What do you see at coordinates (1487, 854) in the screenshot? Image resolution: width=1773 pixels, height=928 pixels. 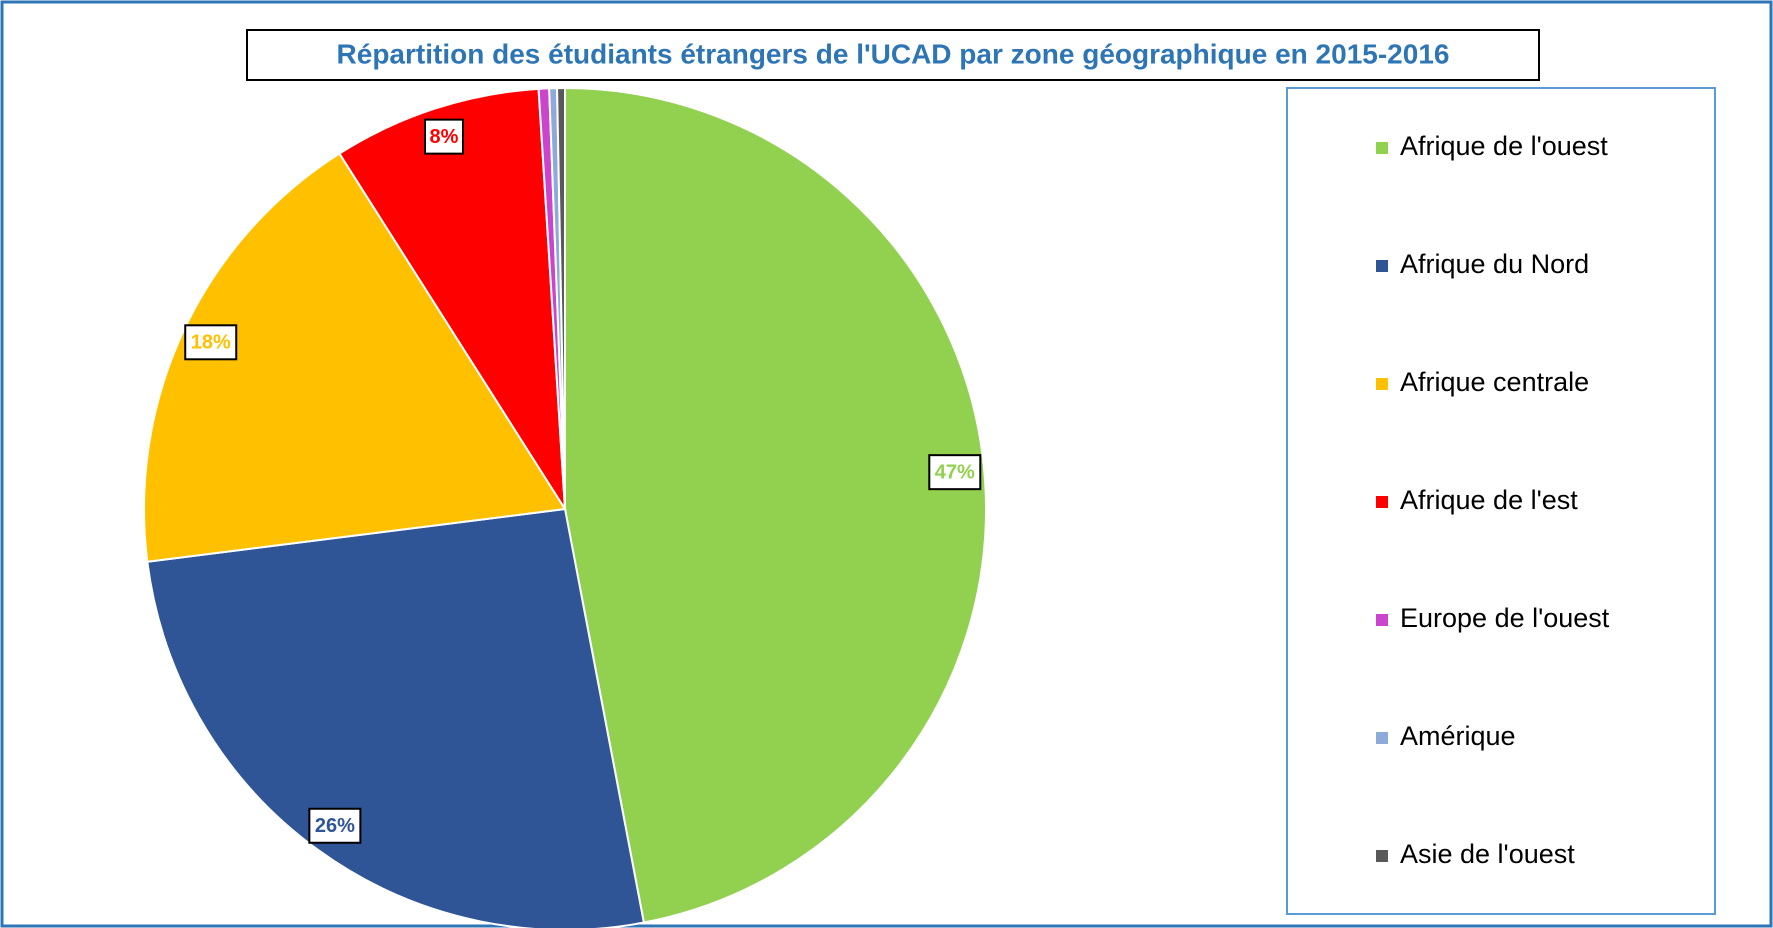 I see `legend-label: Asie de l'ouest` at bounding box center [1487, 854].